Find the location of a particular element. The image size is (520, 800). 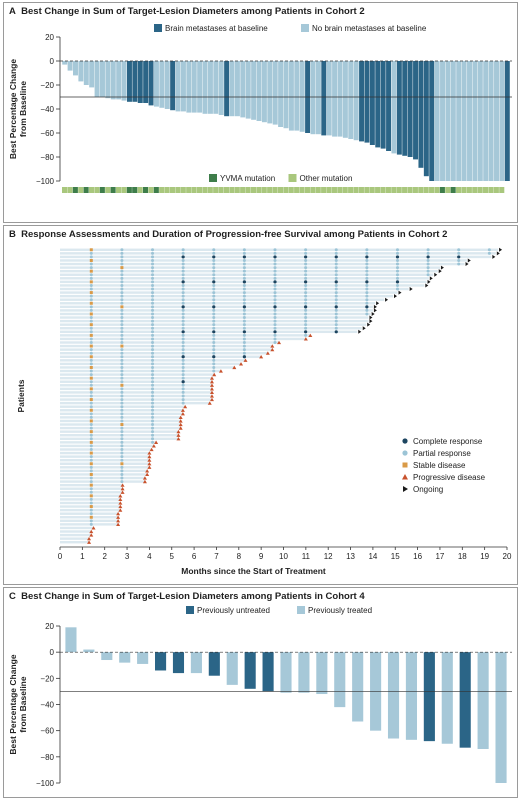

legend-label: Ongoing is located at coordinates (428, 489).